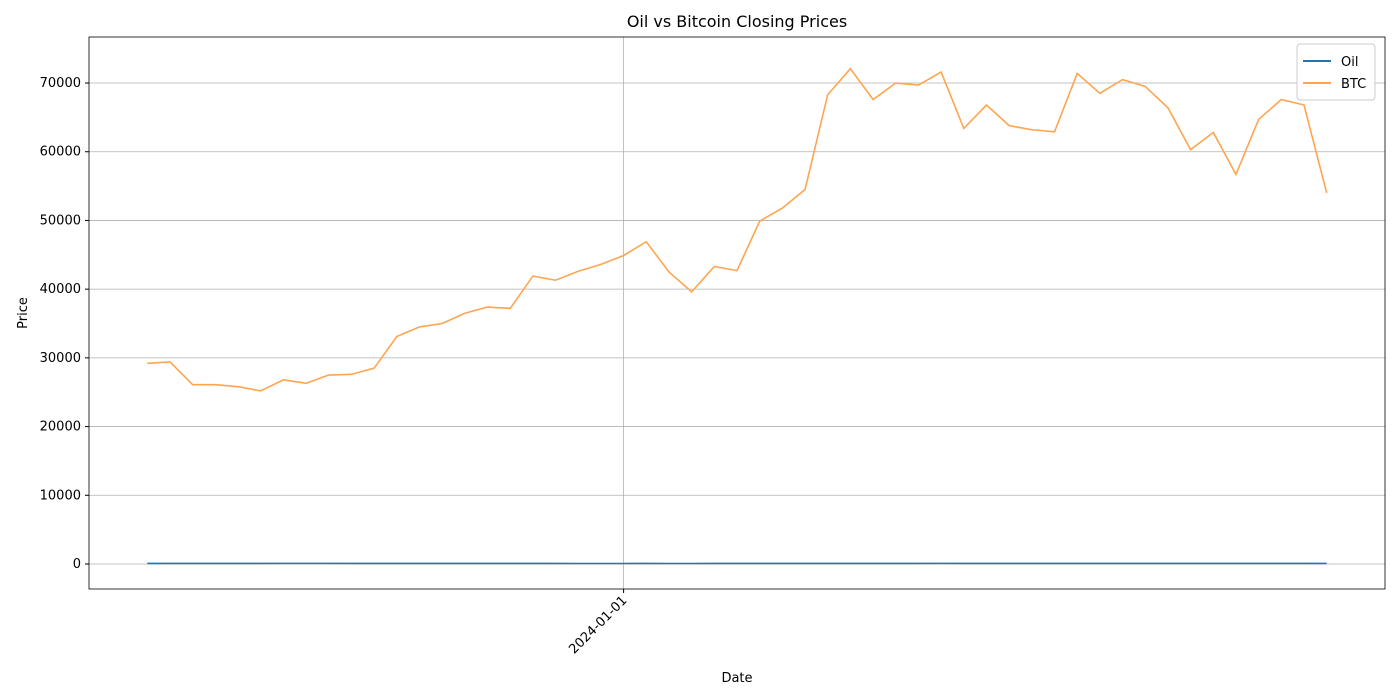  I want to click on legend-label: Oil, so click(1349, 62).